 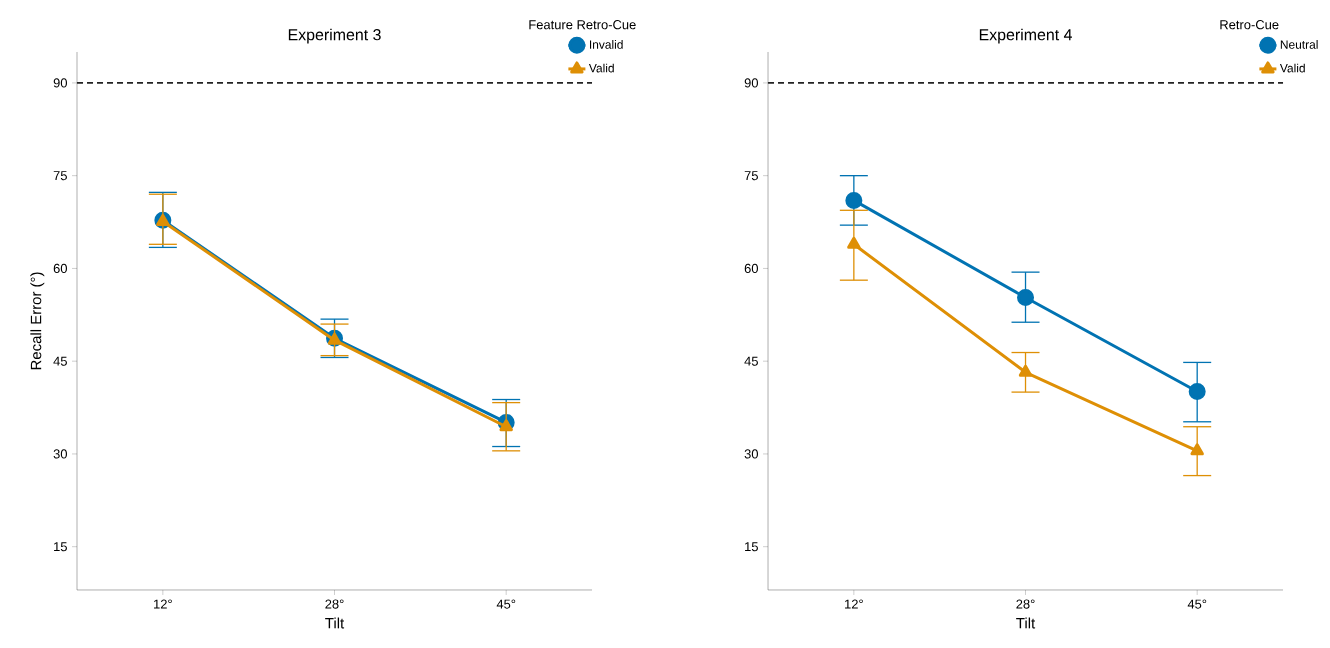 I want to click on legend-label: Neutral, so click(x=1299, y=44).